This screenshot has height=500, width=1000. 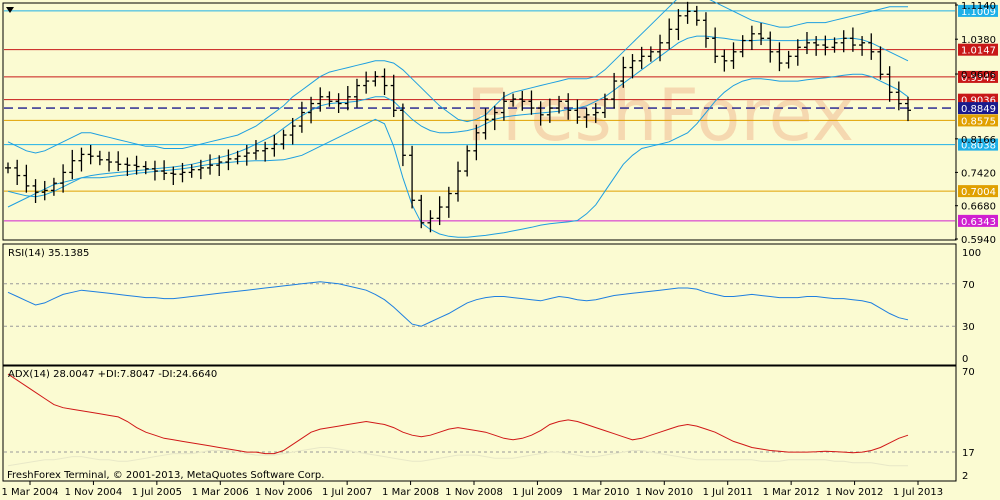 I want to click on level-label-3: 0.9036, so click(x=978, y=101).